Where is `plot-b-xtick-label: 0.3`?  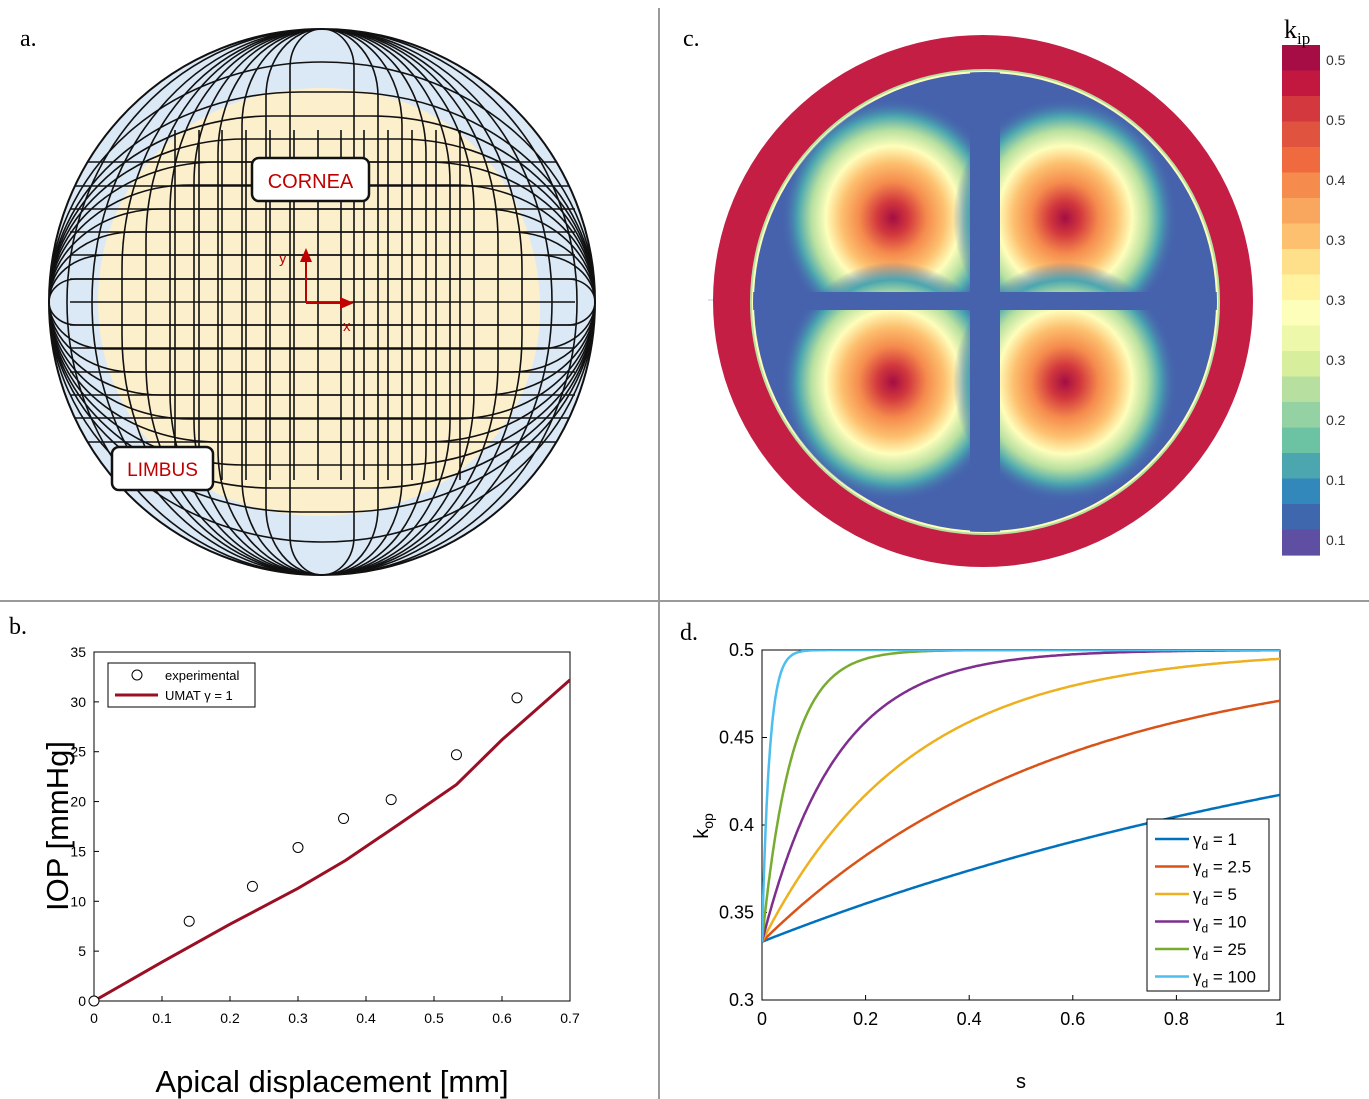
plot-b-xtick-label: 0.3 is located at coordinates (298, 1018).